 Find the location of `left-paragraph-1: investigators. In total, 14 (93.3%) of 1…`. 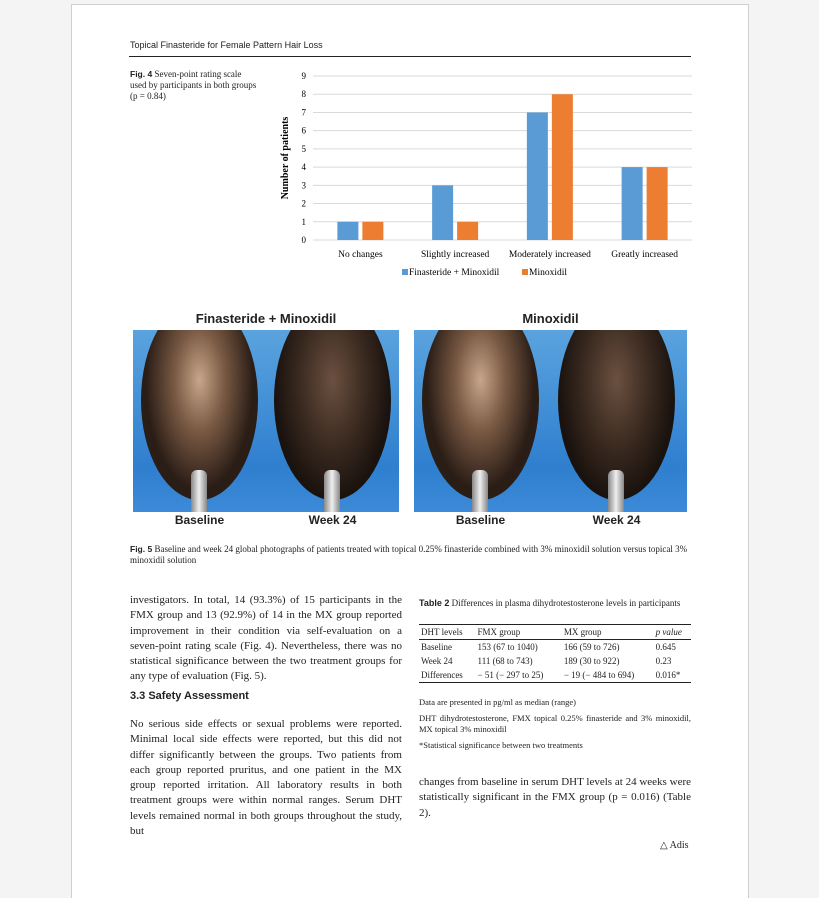

left-paragraph-1: investigators. In total, 14 (93.3%) of 1… is located at coordinates (266, 638).